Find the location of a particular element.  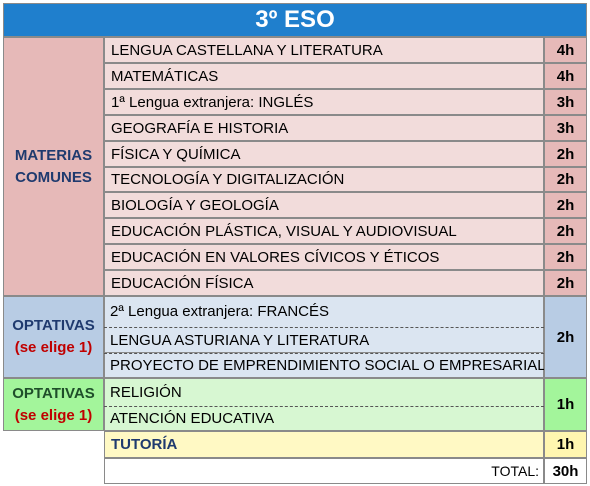

subject-name: FÍSICA Y QUÍMICA is located at coordinates (324, 154).